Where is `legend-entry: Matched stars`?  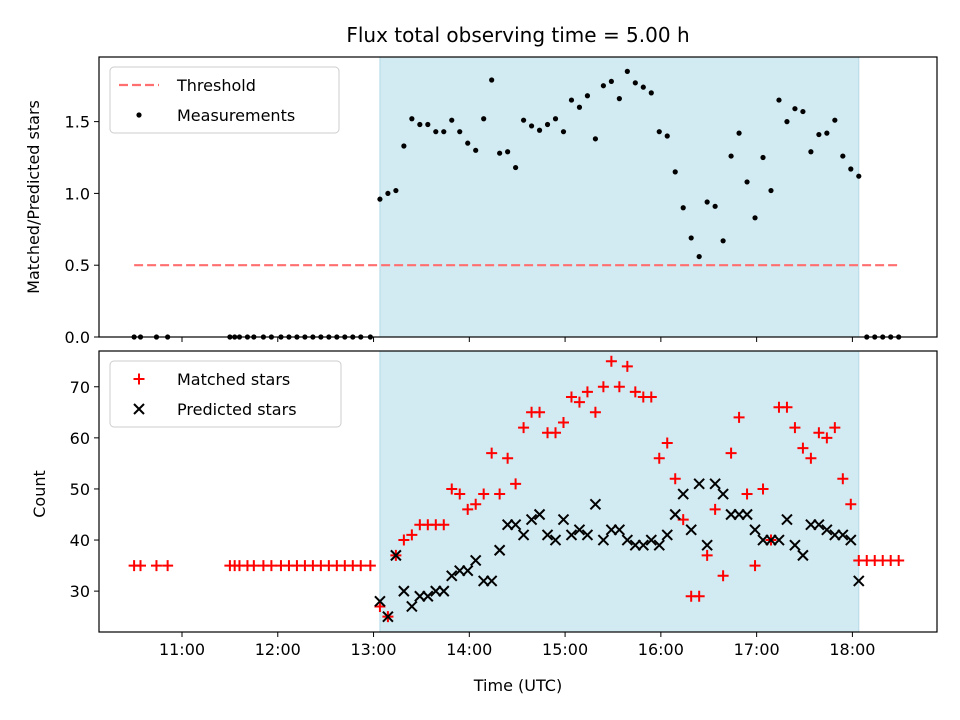
legend-entry: Matched stars is located at coordinates (211, 379).